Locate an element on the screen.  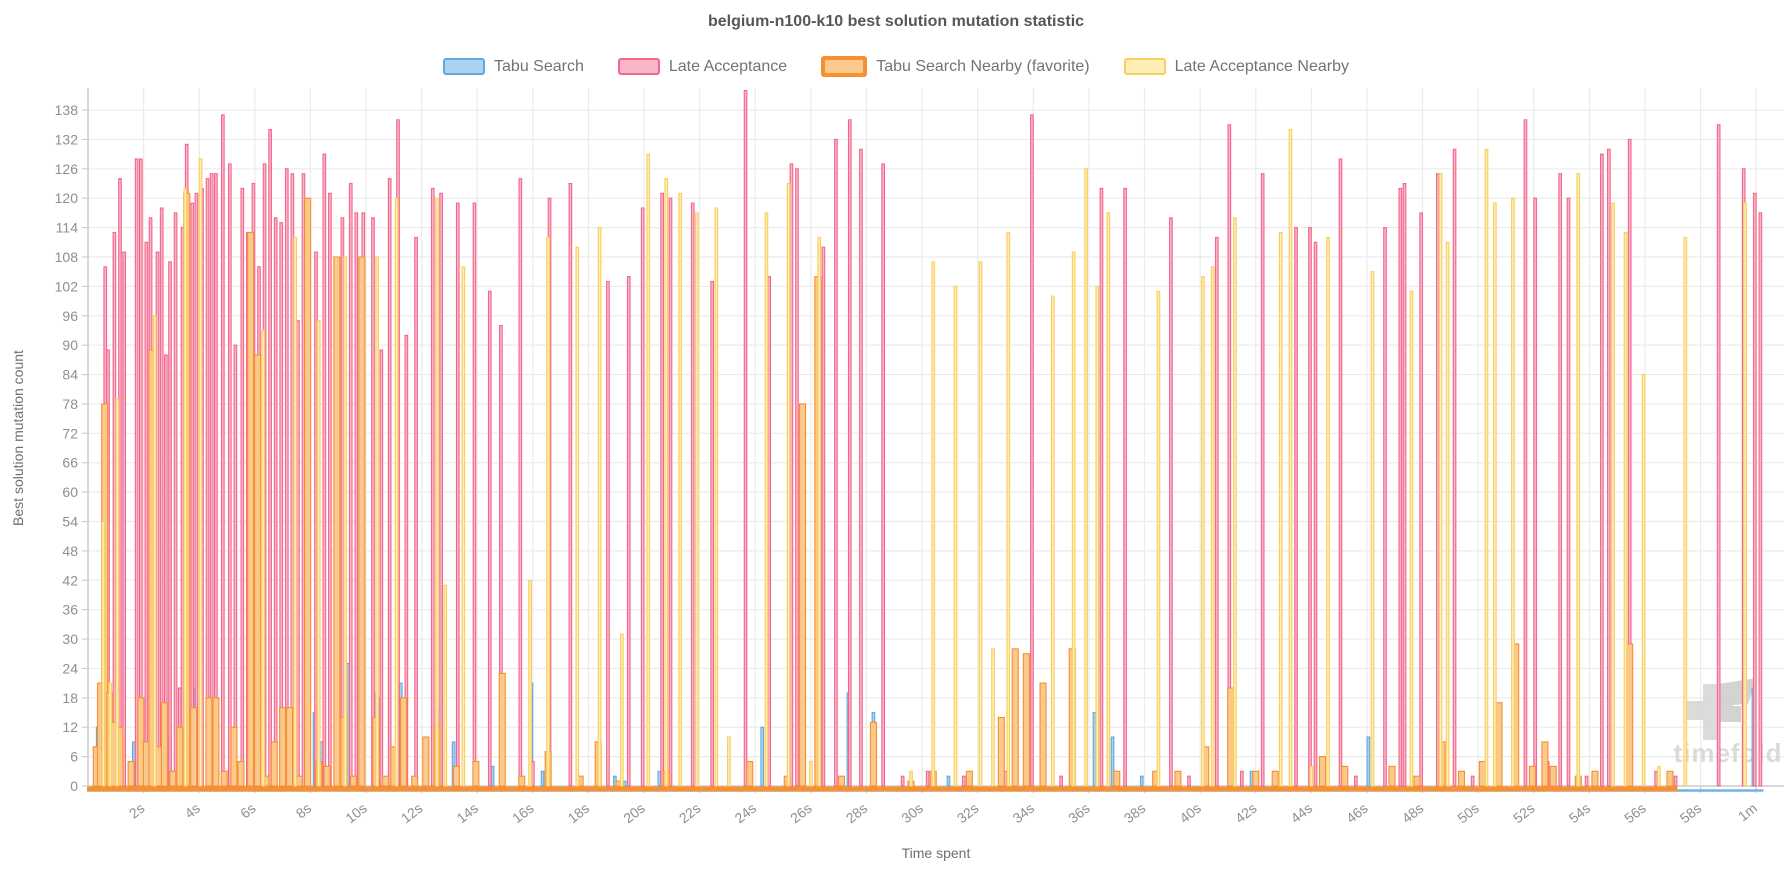
y-tick-label: 138 is located at coordinates (67, 110).